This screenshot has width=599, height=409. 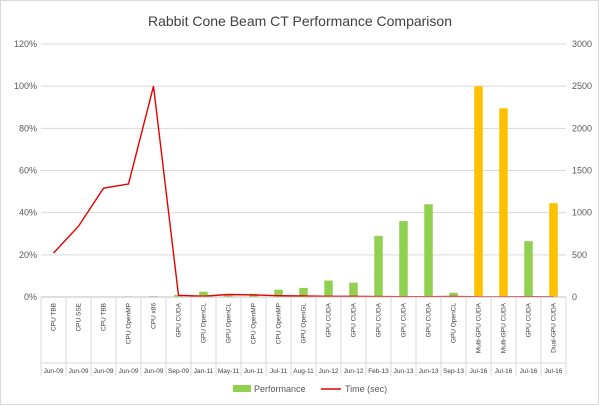 What do you see at coordinates (254, 371) in the screenshot?
I see `category-date: Jun-11` at bounding box center [254, 371].